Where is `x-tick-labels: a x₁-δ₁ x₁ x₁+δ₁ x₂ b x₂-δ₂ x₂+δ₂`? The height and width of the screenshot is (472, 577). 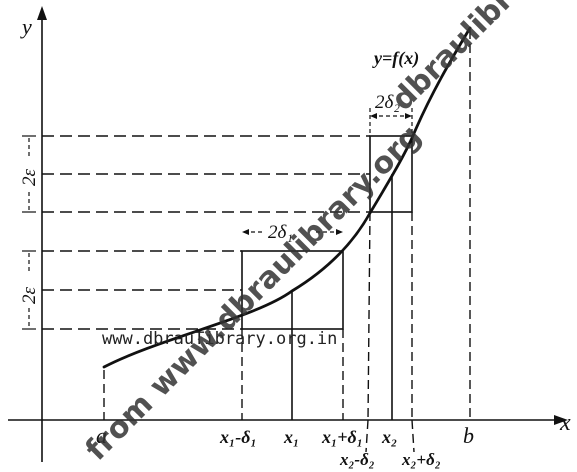
x-tick-labels: a x₁-δ₁ x₁ x₁+δ₁ x₂ b x₂-δ₂ x₂+δ₂ is located at coordinates (285, 446).